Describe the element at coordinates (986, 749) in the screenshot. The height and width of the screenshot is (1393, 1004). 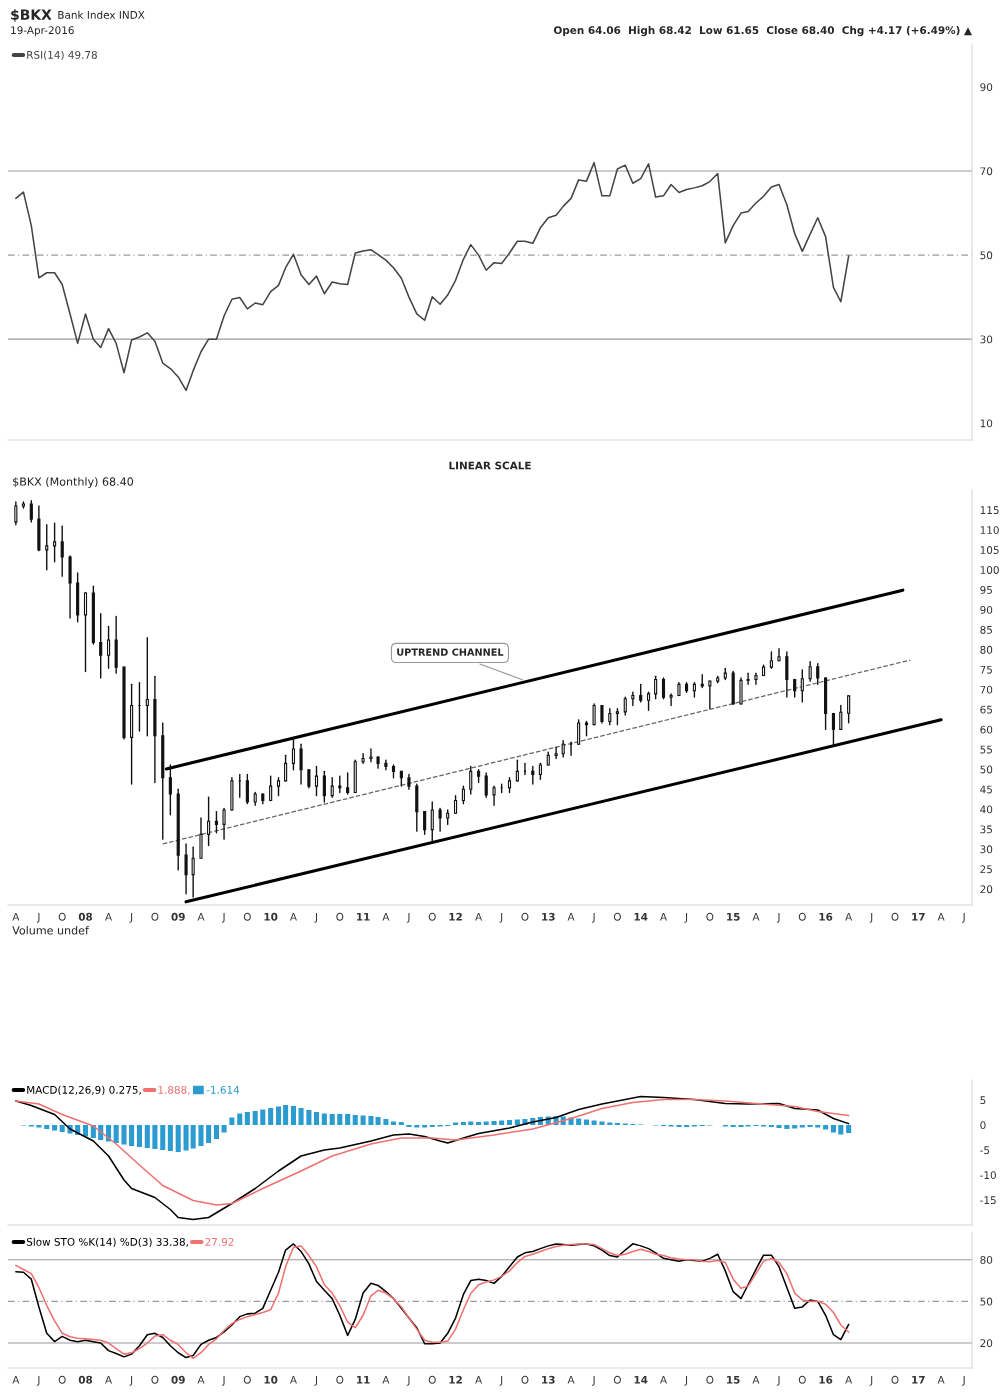
I see `y-tick-label: 55` at that location.